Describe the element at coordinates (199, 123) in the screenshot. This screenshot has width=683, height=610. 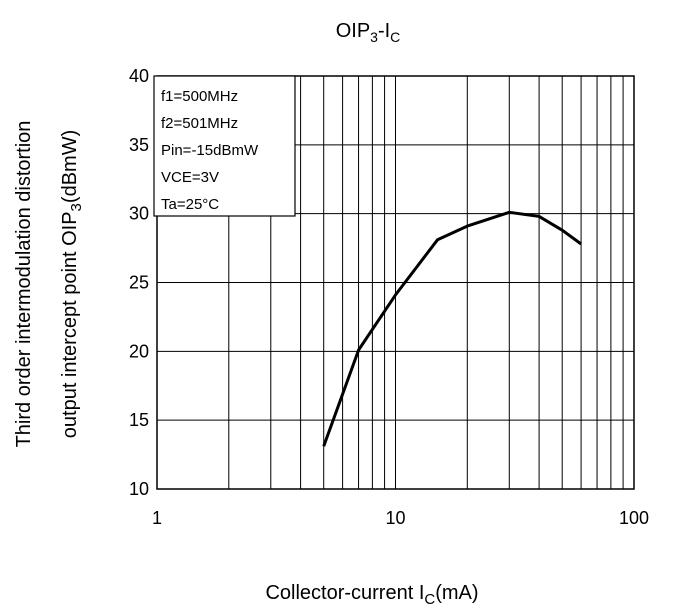
I see `condition-f2: f2=501MHz` at that location.